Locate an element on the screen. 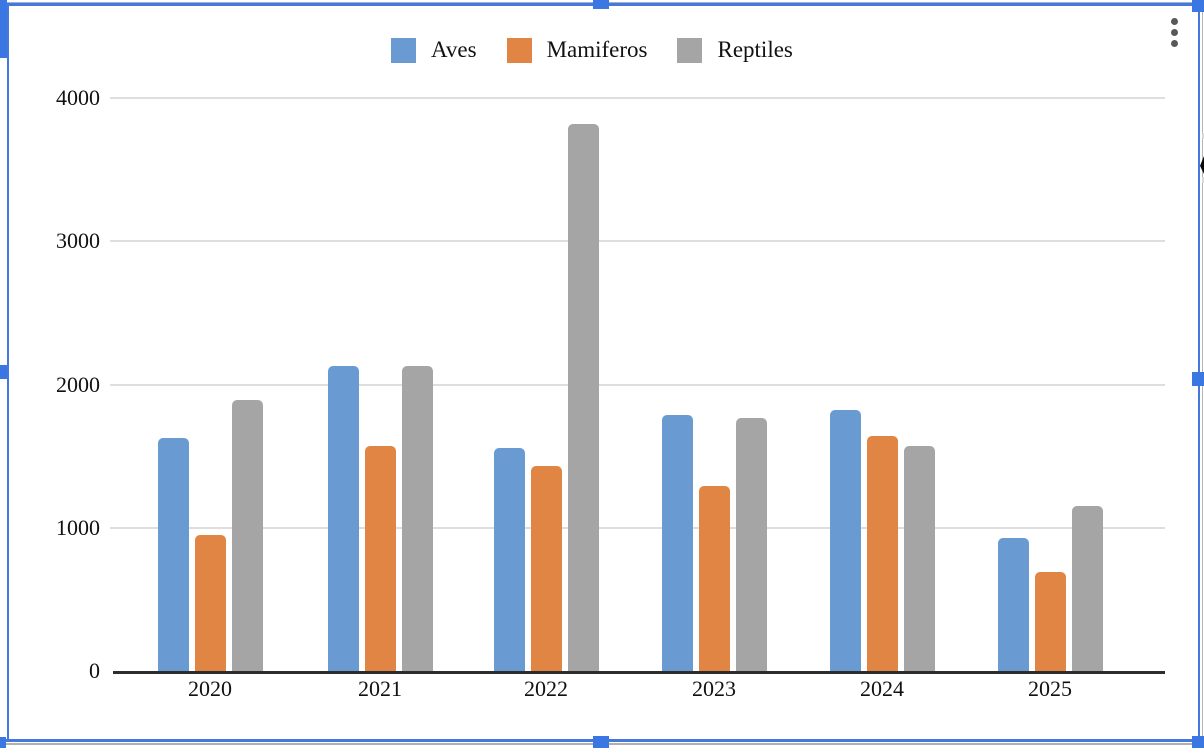 The height and width of the screenshot is (748, 1204). x-tick-label-2025: 2025 is located at coordinates (1050, 688).